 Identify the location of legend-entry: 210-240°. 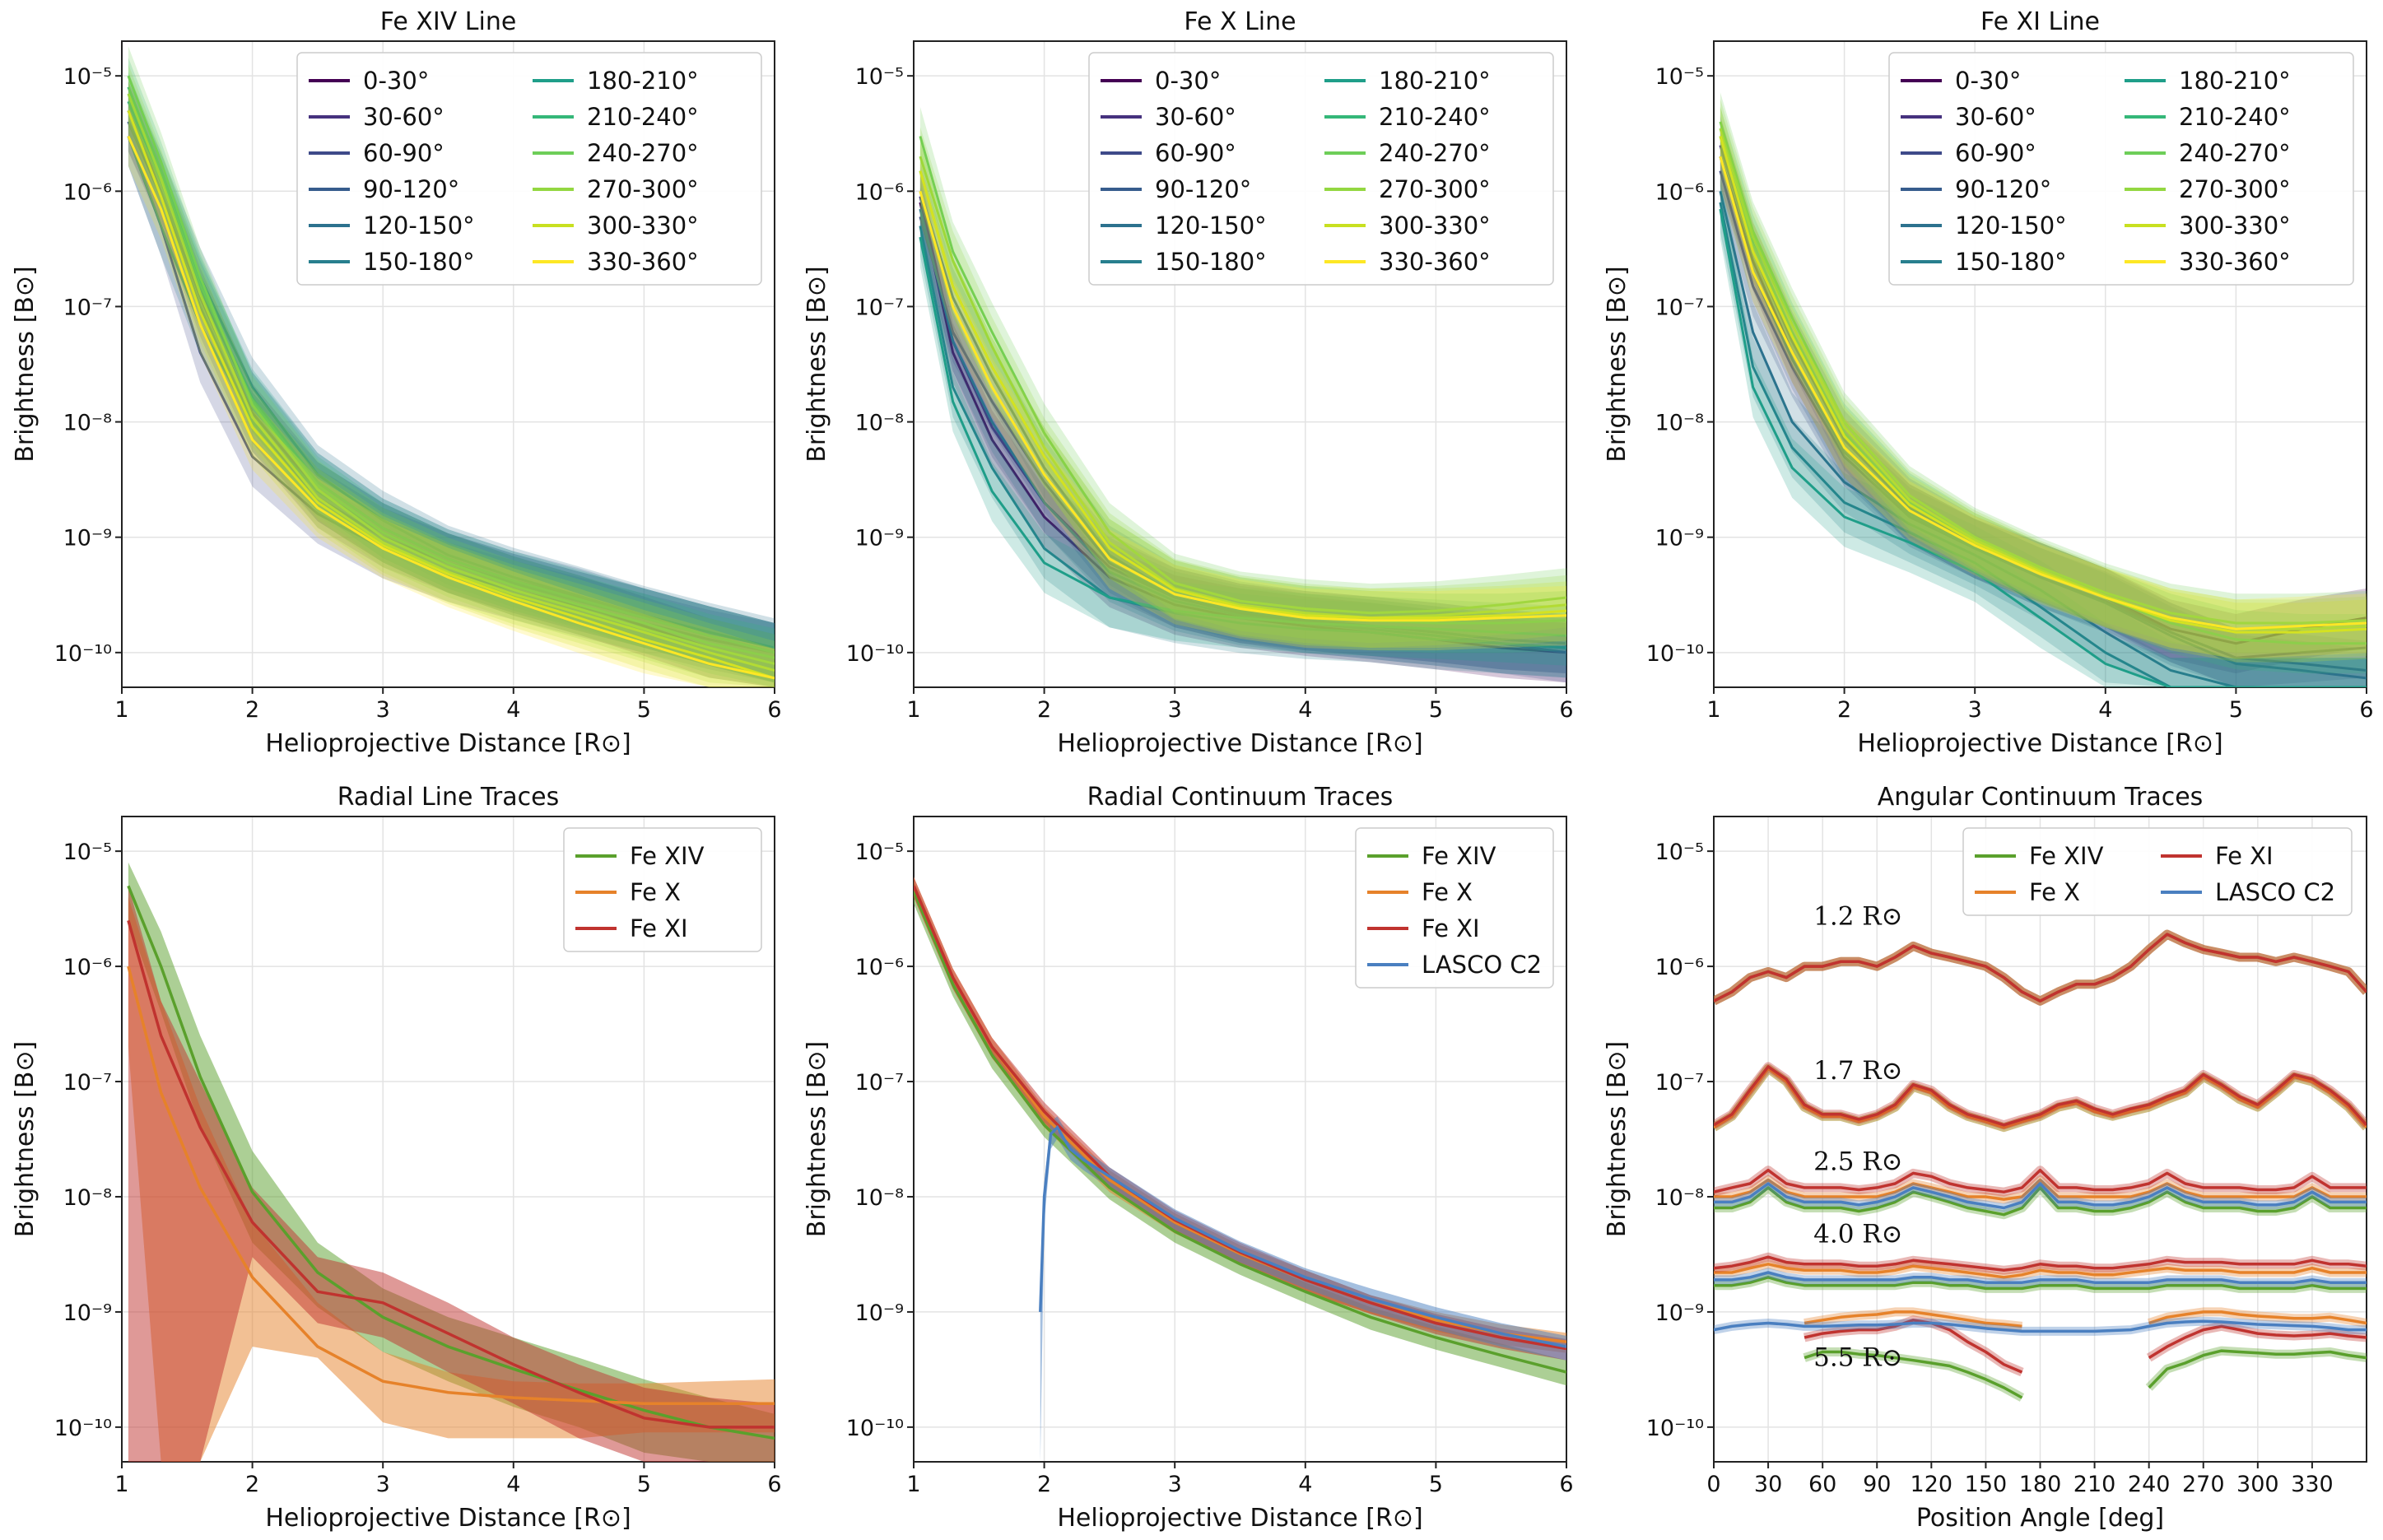
(643, 117).